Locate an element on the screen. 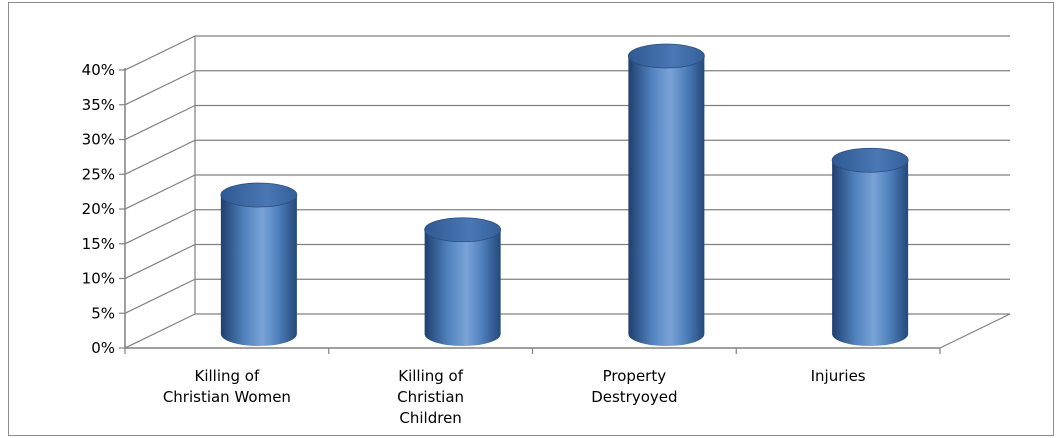 The width and height of the screenshot is (1058, 438). y-tick-label: 30% is located at coordinates (98, 140).